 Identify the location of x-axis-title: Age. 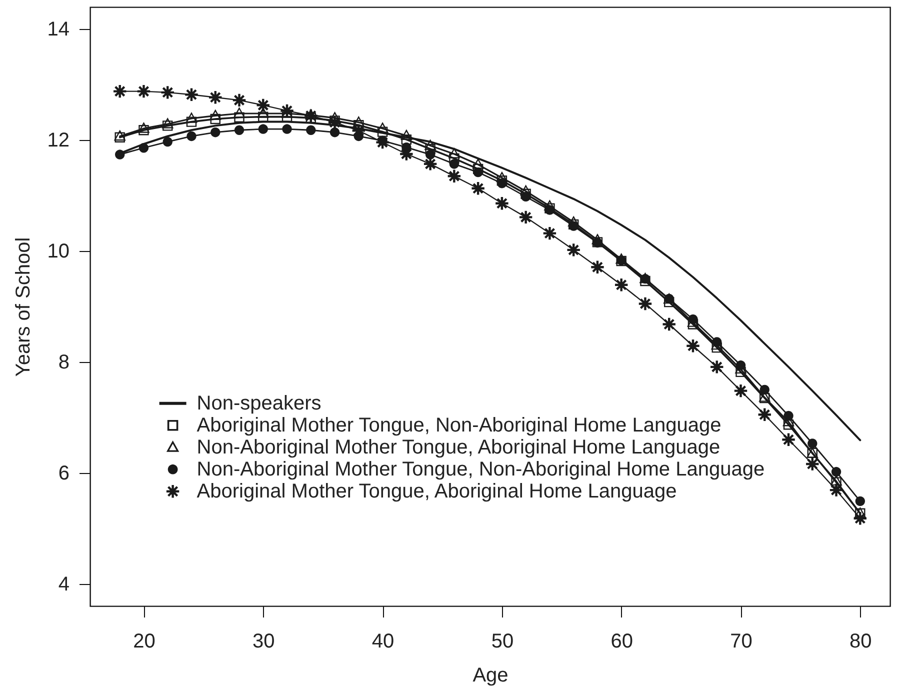
(490, 675).